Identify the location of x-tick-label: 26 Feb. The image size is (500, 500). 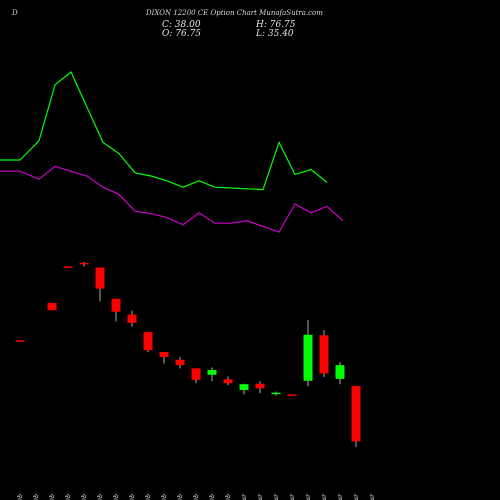
(196, 497).